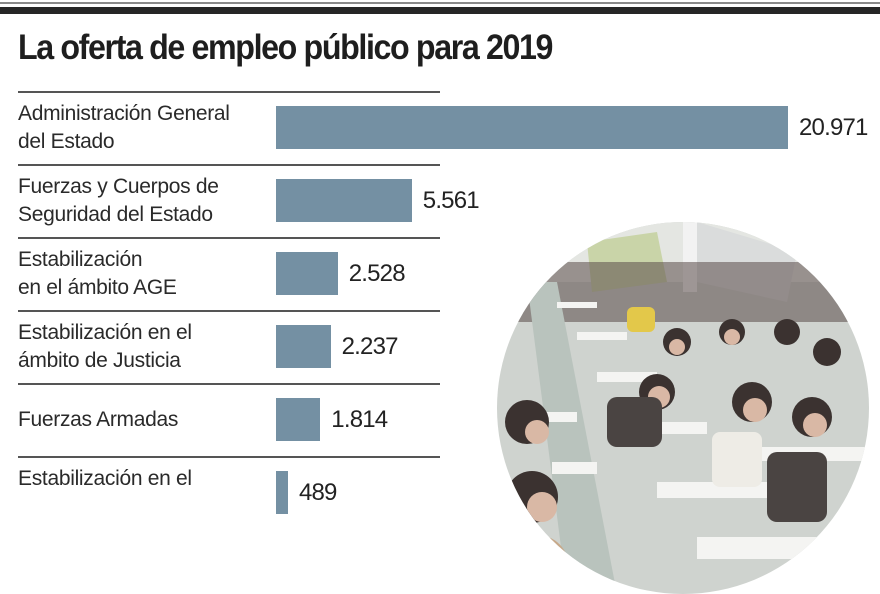 This screenshot has height=594, width=880. What do you see at coordinates (317, 492) in the screenshot?
I see `value-label: 489` at bounding box center [317, 492].